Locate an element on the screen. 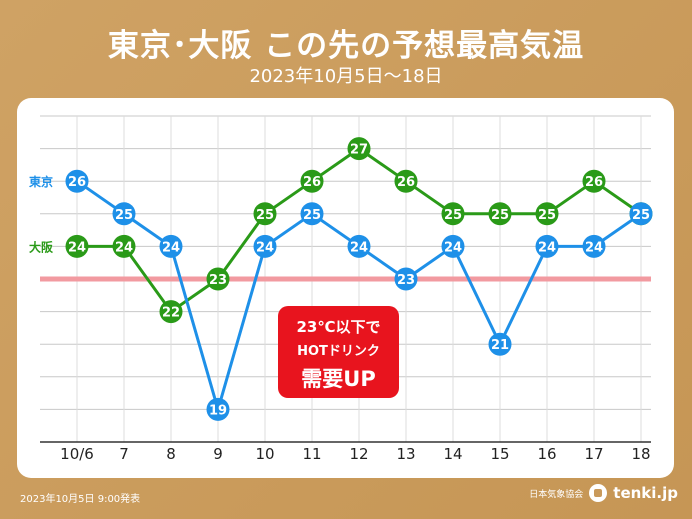 This screenshot has width=692, height=519. x-tick-label: 8 is located at coordinates (171, 454).